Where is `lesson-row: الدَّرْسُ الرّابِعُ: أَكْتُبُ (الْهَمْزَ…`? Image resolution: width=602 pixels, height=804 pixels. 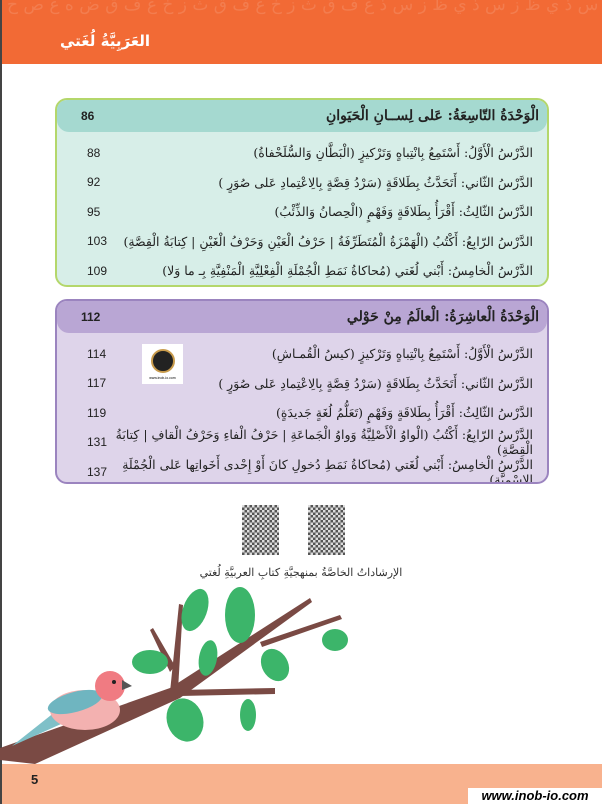
lesson-row: الدَّرْسُ الرّابِعُ: أَكْتُبُ (الْهَمْزَ… is located at coordinates (302, 242).